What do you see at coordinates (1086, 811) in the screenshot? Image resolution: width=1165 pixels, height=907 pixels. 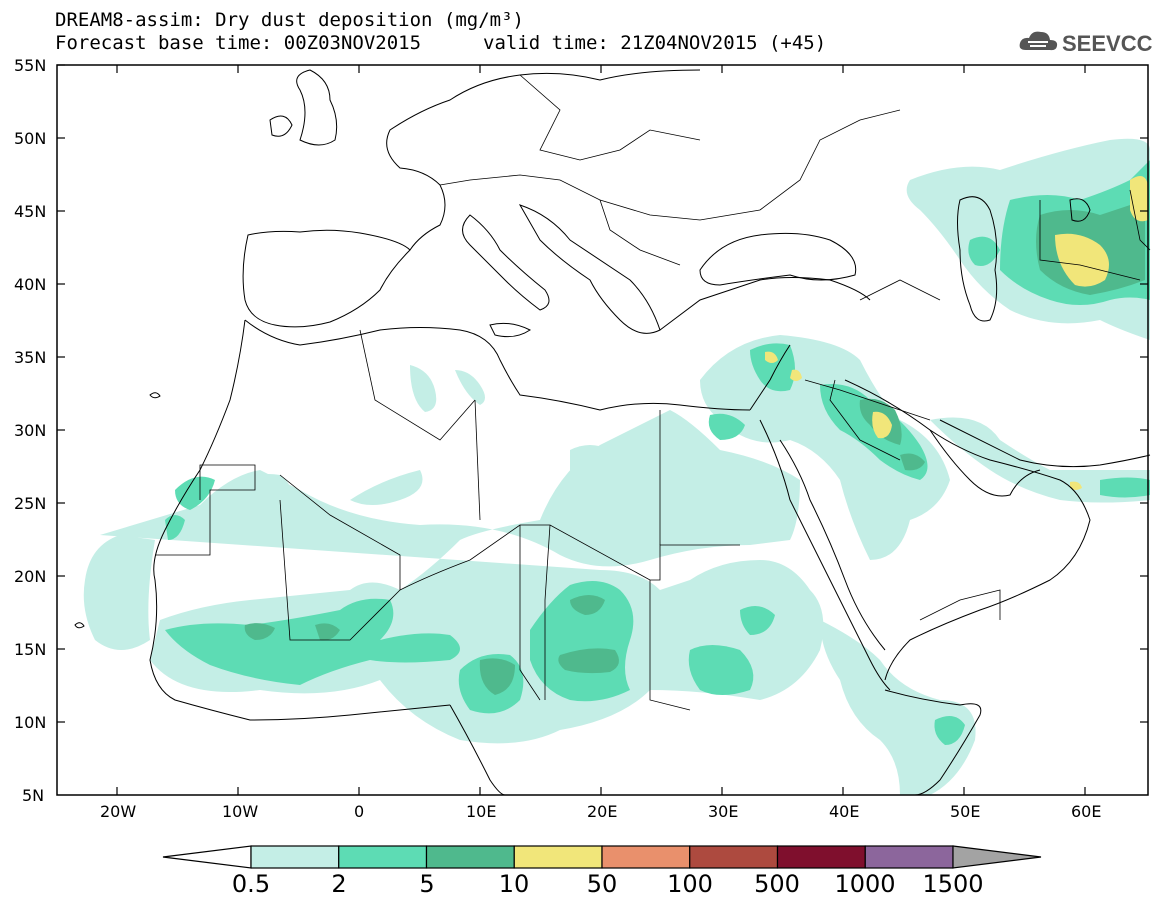 I see `lon-label: 60E` at bounding box center [1086, 811].